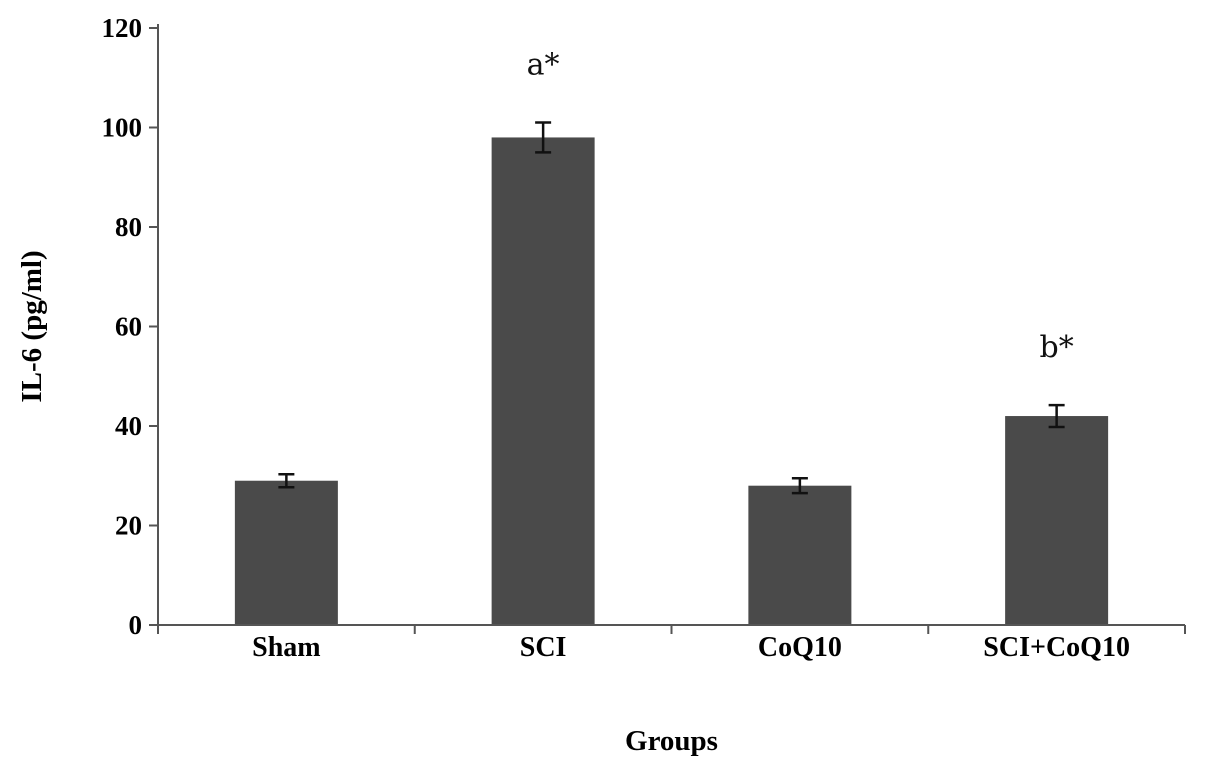 This screenshot has width=1205, height=771. I want to click on x-tick-label: CoQ10, so click(800, 647).